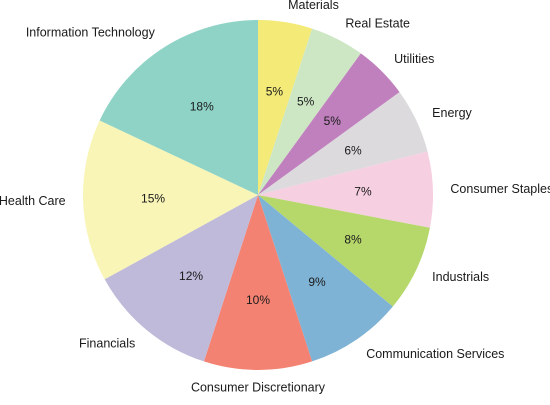 The image size is (550, 405). I want to click on slice-financials, so click(181, 278).